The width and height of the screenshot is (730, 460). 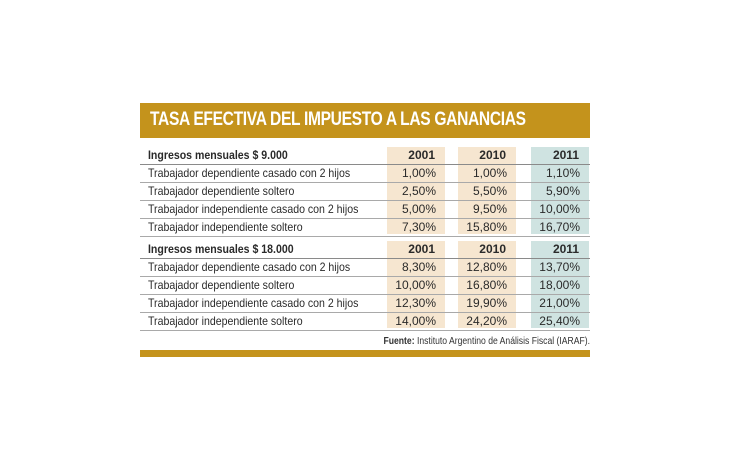 I want to click on cell-2011: 18,00%, so click(x=559, y=285).